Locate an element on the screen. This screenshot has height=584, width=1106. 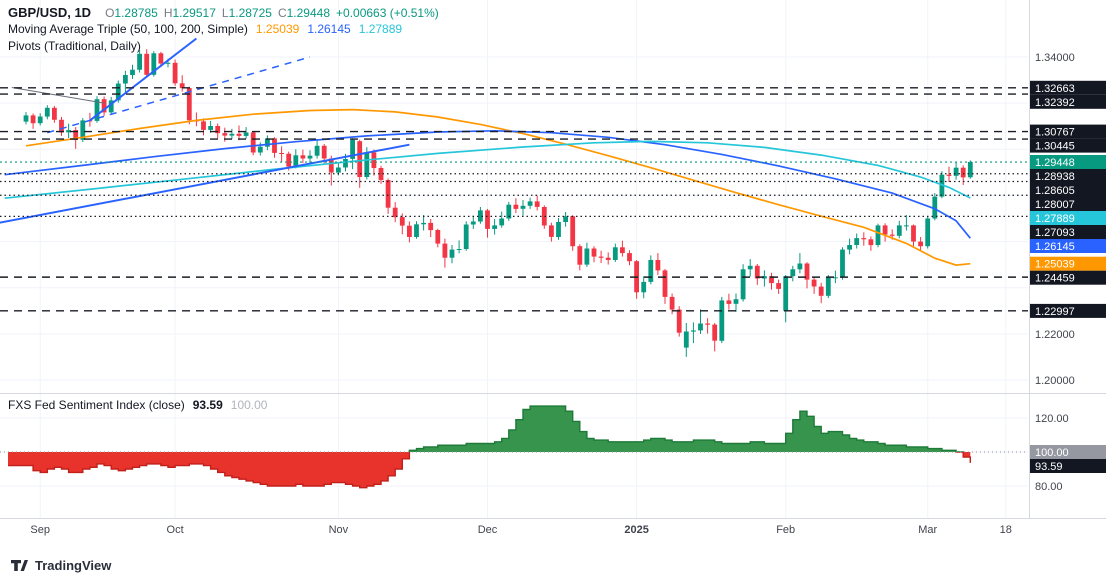
axis-label: 1.34000 is located at coordinates (1055, 58).